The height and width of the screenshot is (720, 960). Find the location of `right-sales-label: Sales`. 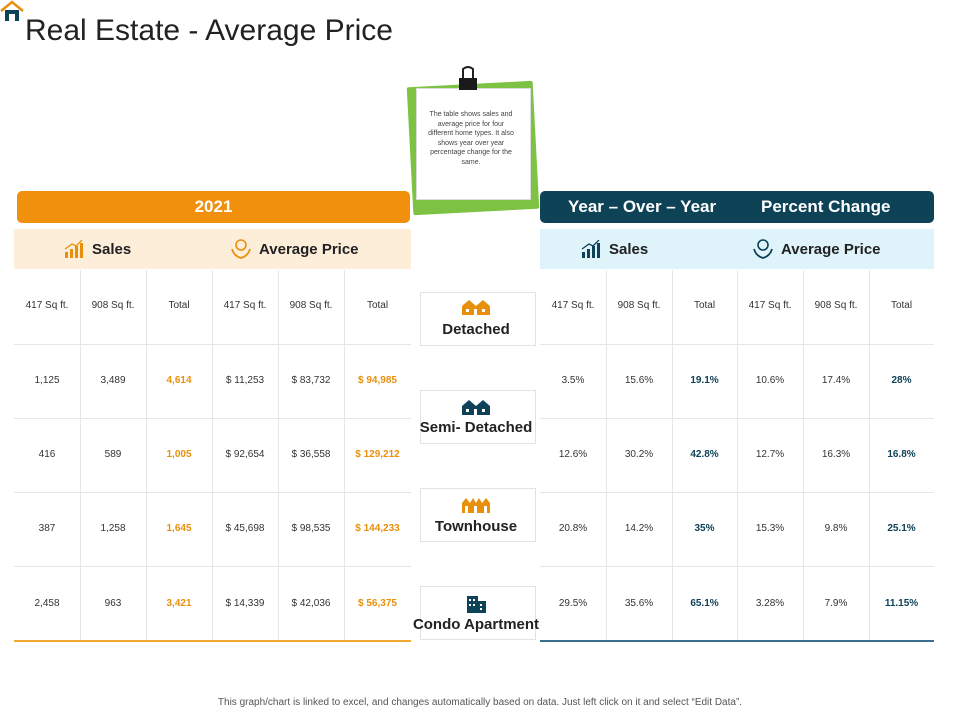

right-sales-label: Sales is located at coordinates (629, 249).